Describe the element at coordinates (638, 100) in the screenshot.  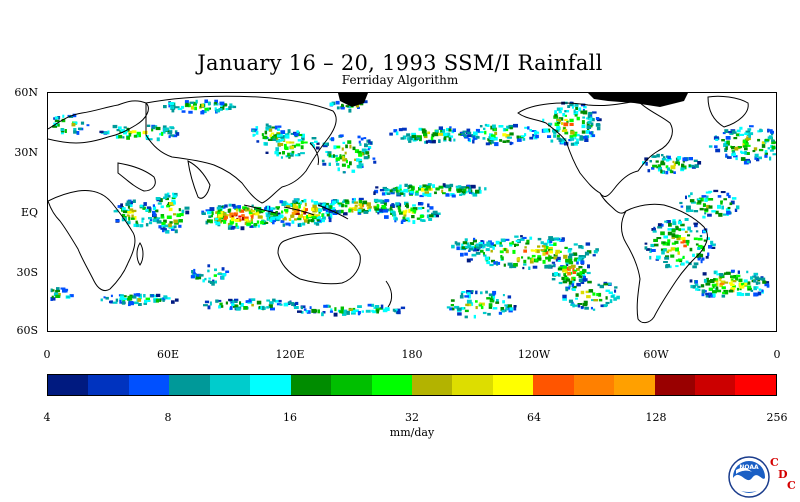
I see `arctic-ice-east` at that location.